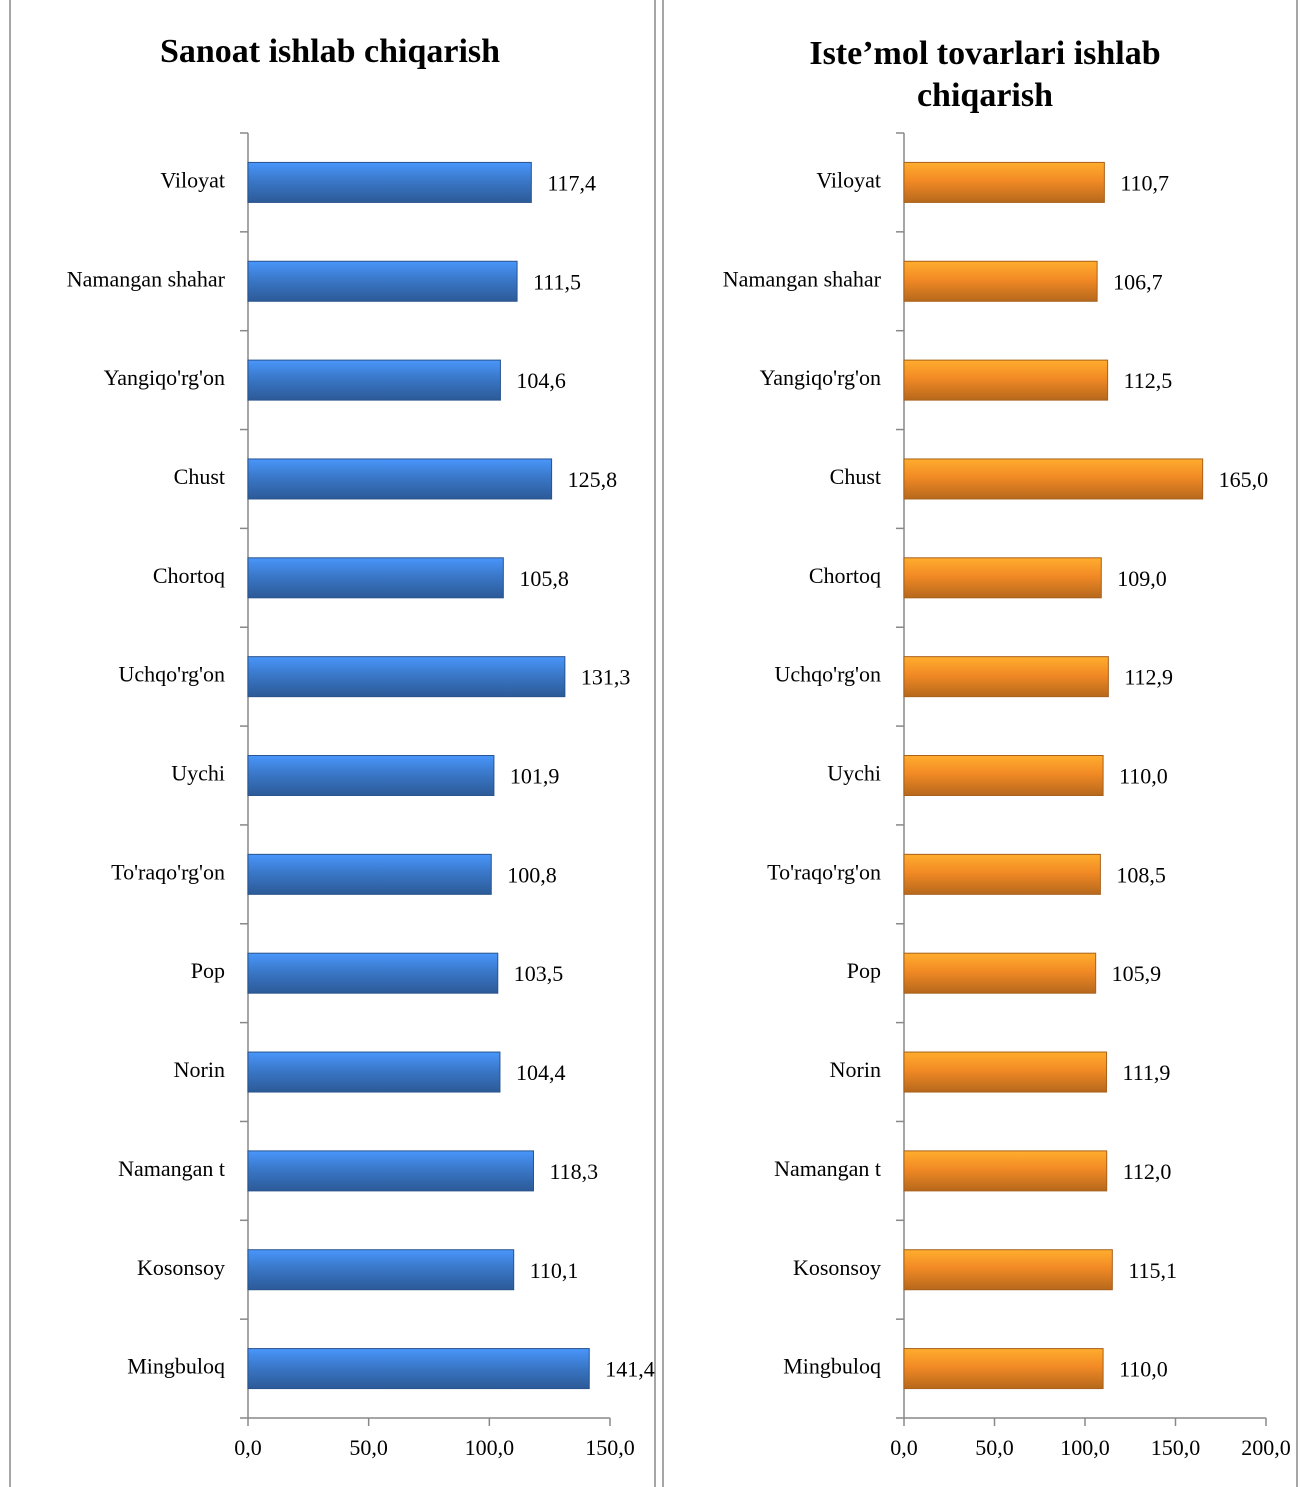 This screenshot has height=1487, width=1301. What do you see at coordinates (606, 677) in the screenshot?
I see `value-label: 131,3` at bounding box center [606, 677].